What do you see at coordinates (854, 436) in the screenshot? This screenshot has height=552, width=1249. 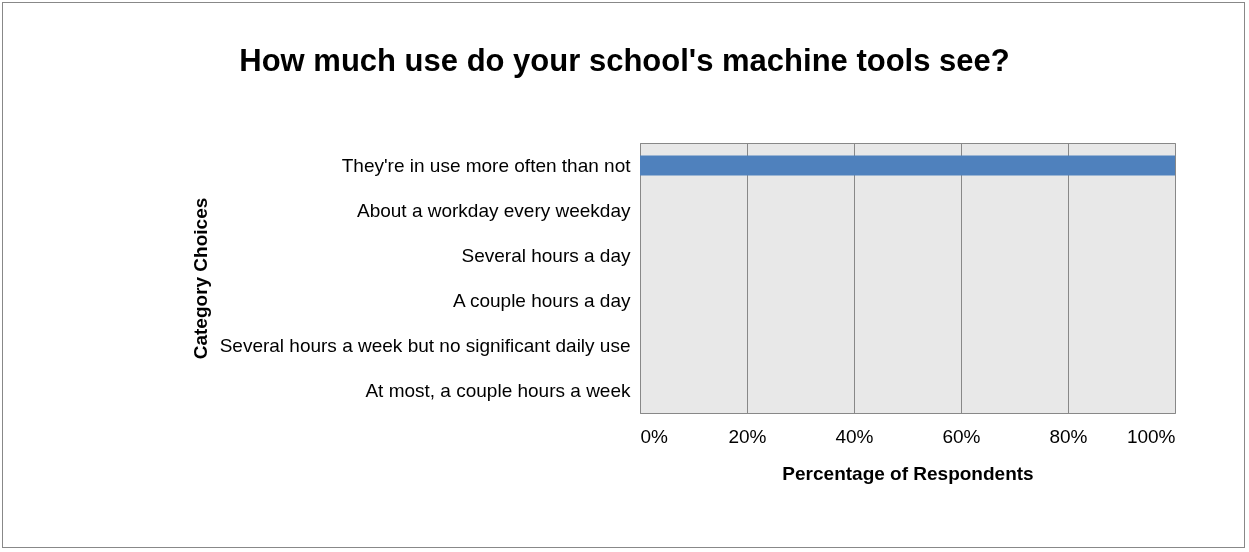 I see `x-tick-label: 40%` at bounding box center [854, 436].